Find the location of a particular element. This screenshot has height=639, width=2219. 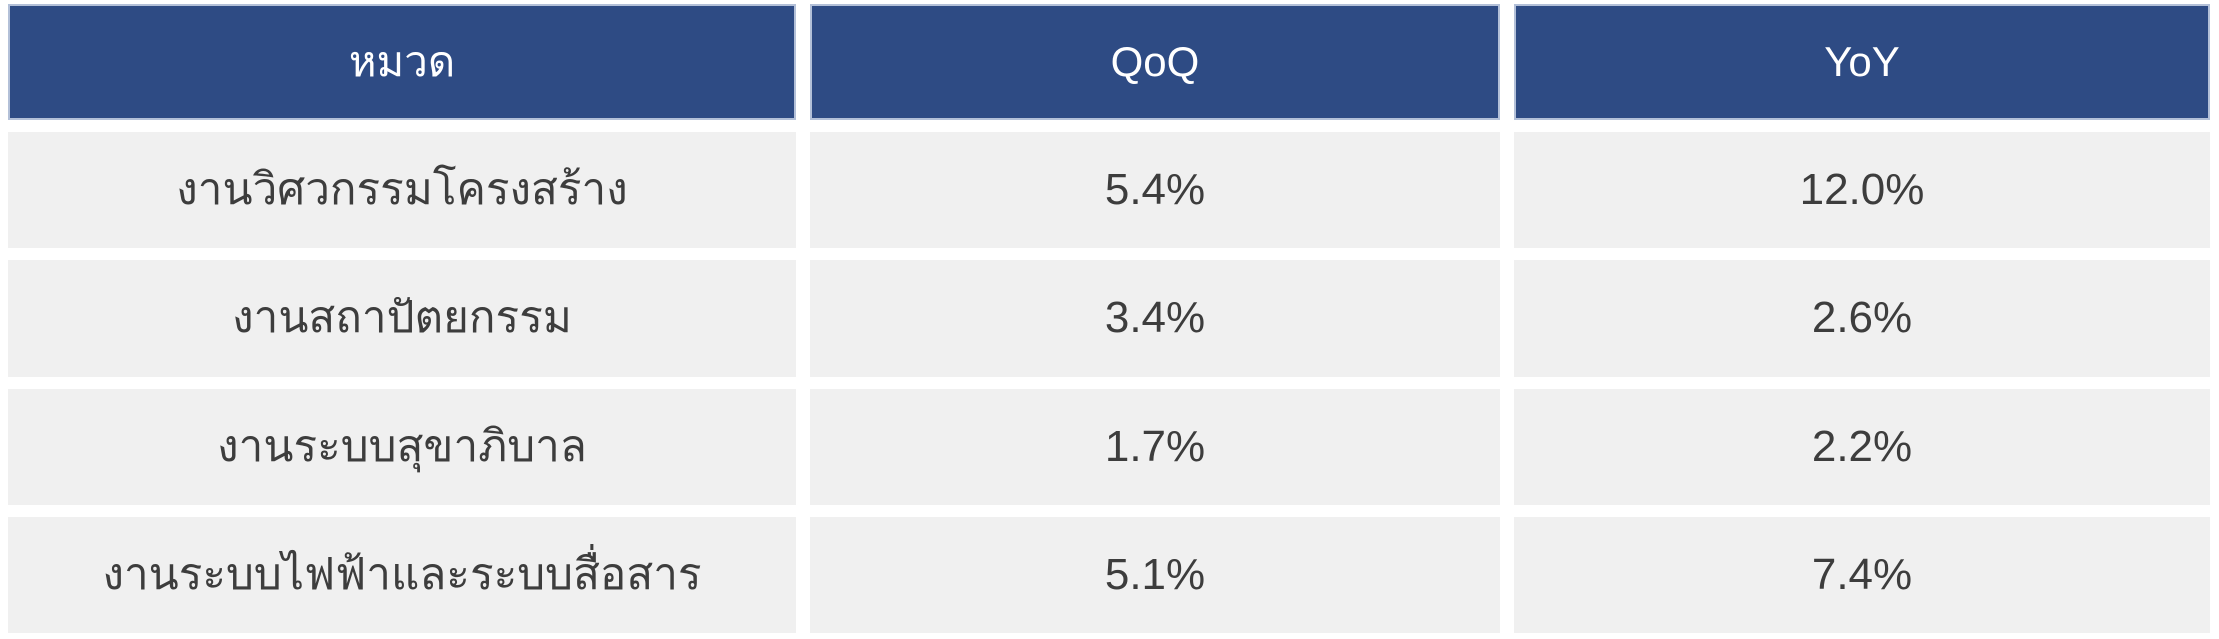

row-1-qoq-value: 5.4% is located at coordinates (1155, 190).